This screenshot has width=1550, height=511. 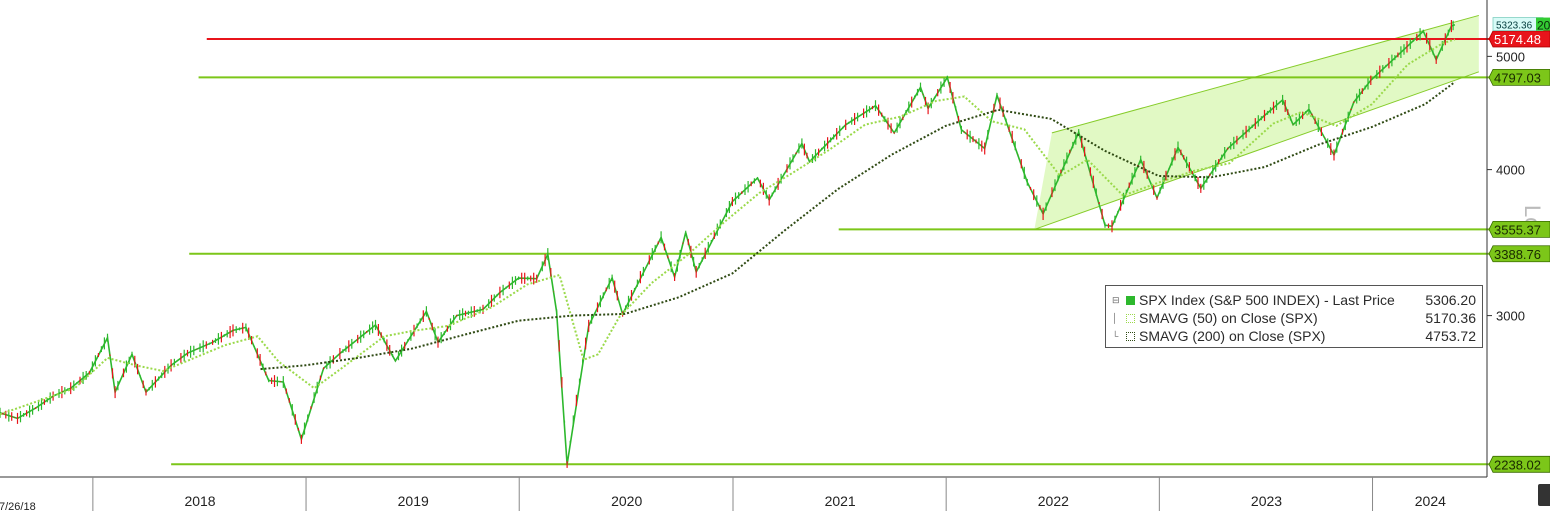 I want to click on level-tag-label-2: 3555.37, so click(x=1517, y=229).